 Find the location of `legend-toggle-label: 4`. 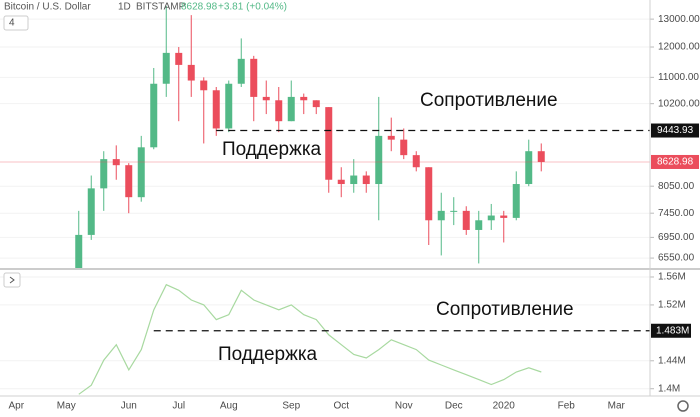

legend-toggle-label: 4 is located at coordinates (12, 23).